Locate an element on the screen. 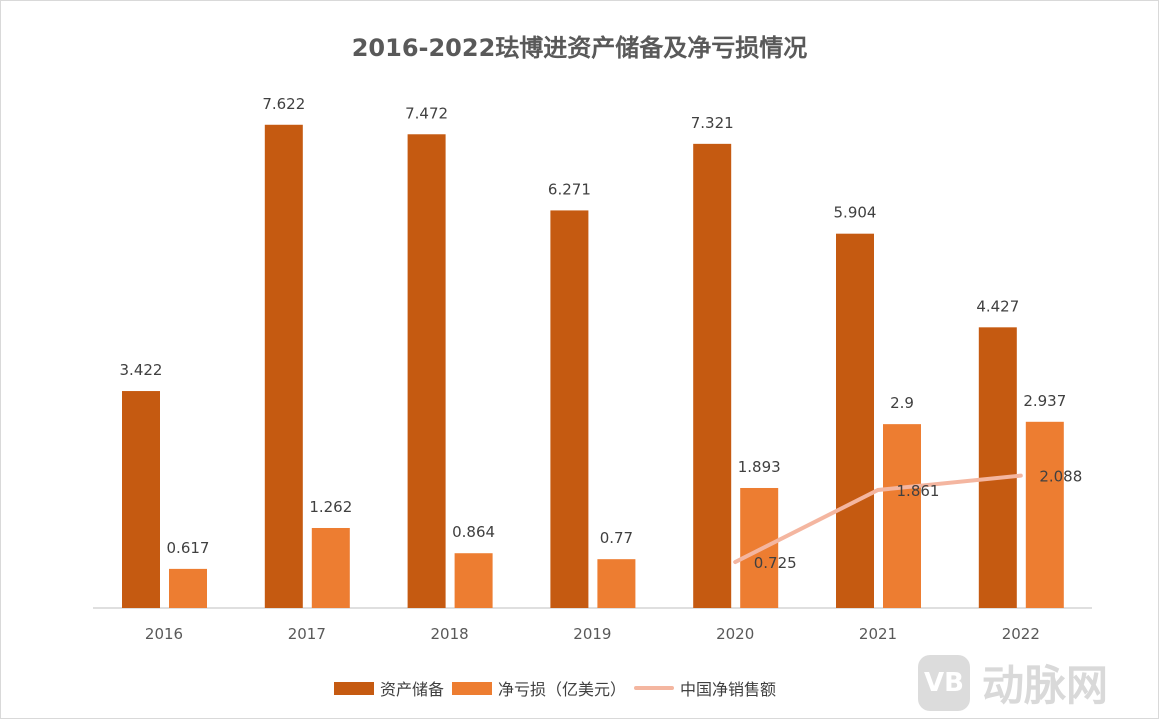  data-label: 0.77 is located at coordinates (616, 538).